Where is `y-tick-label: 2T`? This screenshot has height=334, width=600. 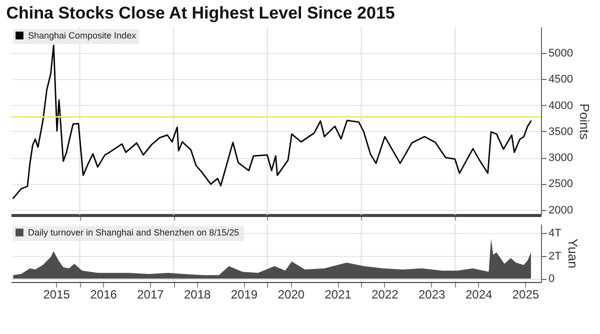 y-tick-label: 2T is located at coordinates (555, 256).